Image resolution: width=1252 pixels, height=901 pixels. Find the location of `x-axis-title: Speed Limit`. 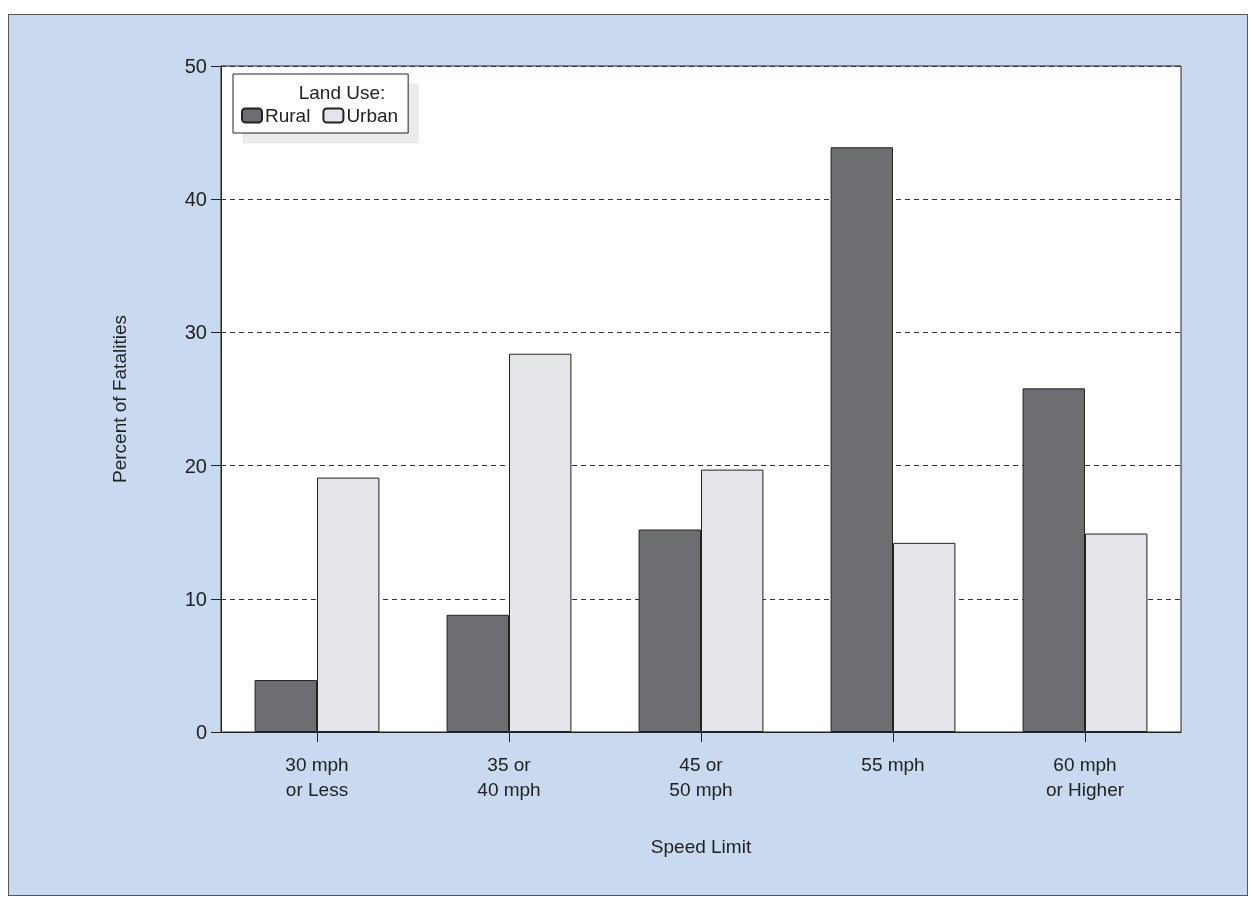

x-axis-title: Speed Limit is located at coordinates (701, 846).